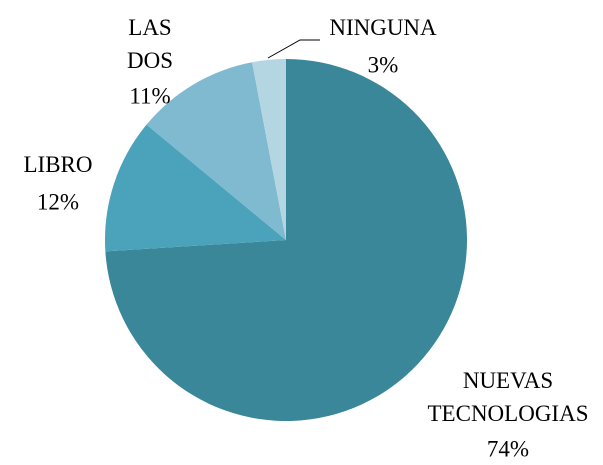  Describe the element at coordinates (150, 44) in the screenshot. I see `slice-label: LAS DOS` at that location.